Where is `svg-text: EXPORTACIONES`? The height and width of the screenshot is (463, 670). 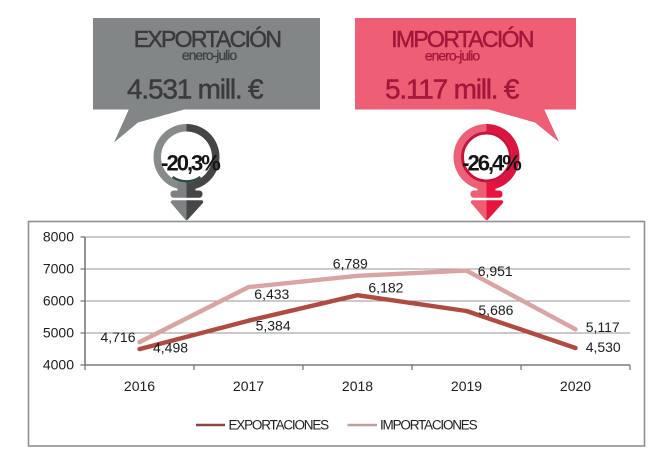 svg-text: EXPORTACIONES is located at coordinates (279, 424).